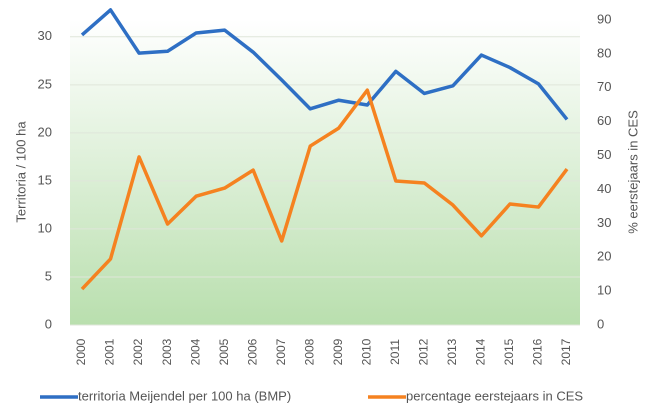 The width and height of the screenshot is (652, 415). I want to click on x-tick-label: 2004, so click(195, 351).